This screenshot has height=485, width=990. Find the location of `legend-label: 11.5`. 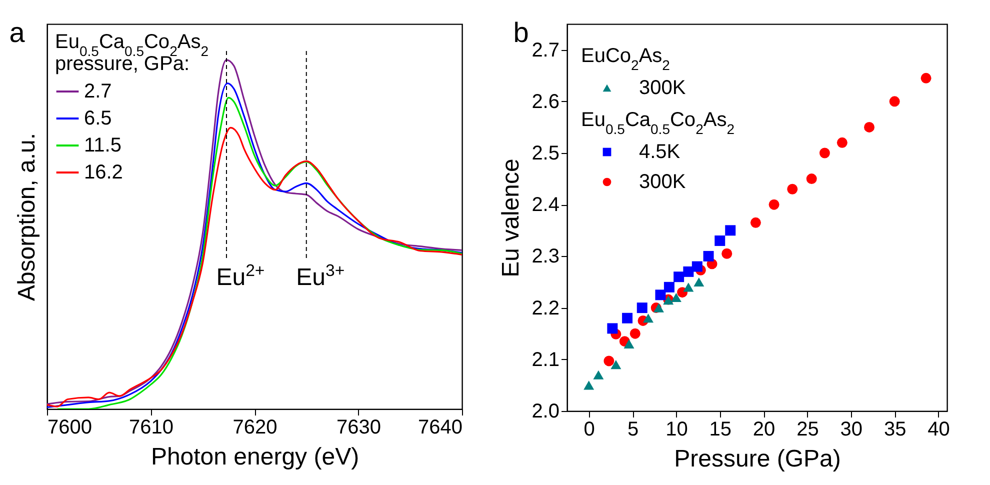

legend-label: 11.5 is located at coordinates (103, 145).